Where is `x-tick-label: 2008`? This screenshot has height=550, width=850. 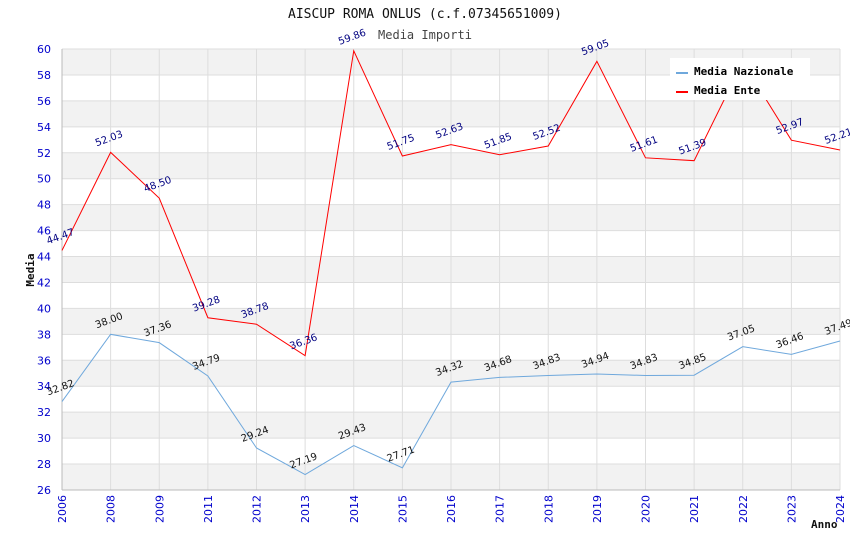
x-tick-label: 2008 is located at coordinates (111, 509).